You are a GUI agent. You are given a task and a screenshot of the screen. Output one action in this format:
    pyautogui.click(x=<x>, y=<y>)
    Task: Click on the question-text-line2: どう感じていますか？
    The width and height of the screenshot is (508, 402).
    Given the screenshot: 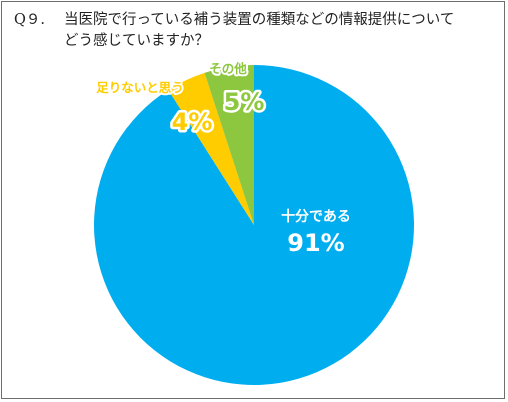 What is the action you would take?
    pyautogui.click(x=136, y=41)
    